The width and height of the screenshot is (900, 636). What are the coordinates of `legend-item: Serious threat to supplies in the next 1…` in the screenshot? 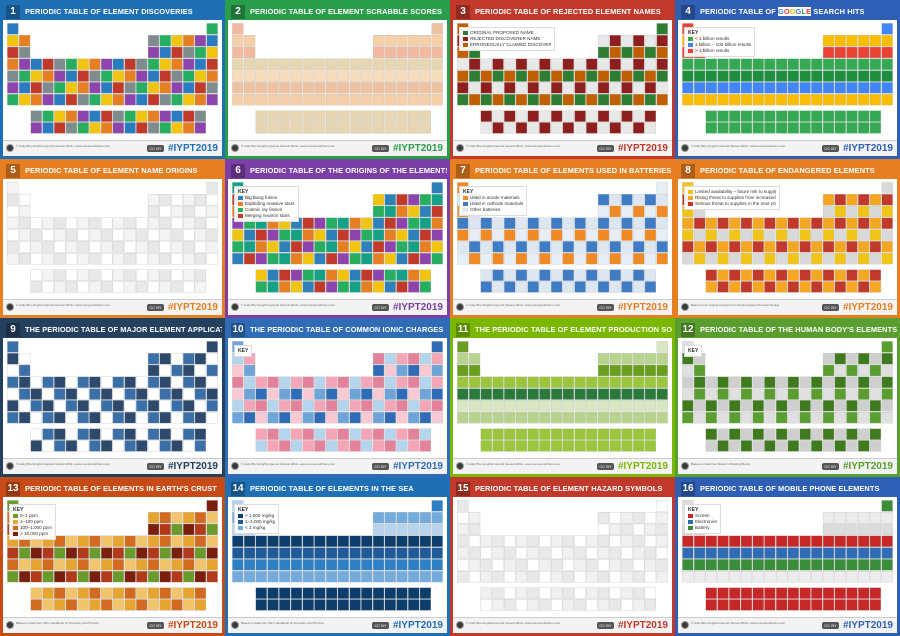 It's located at (732, 204).